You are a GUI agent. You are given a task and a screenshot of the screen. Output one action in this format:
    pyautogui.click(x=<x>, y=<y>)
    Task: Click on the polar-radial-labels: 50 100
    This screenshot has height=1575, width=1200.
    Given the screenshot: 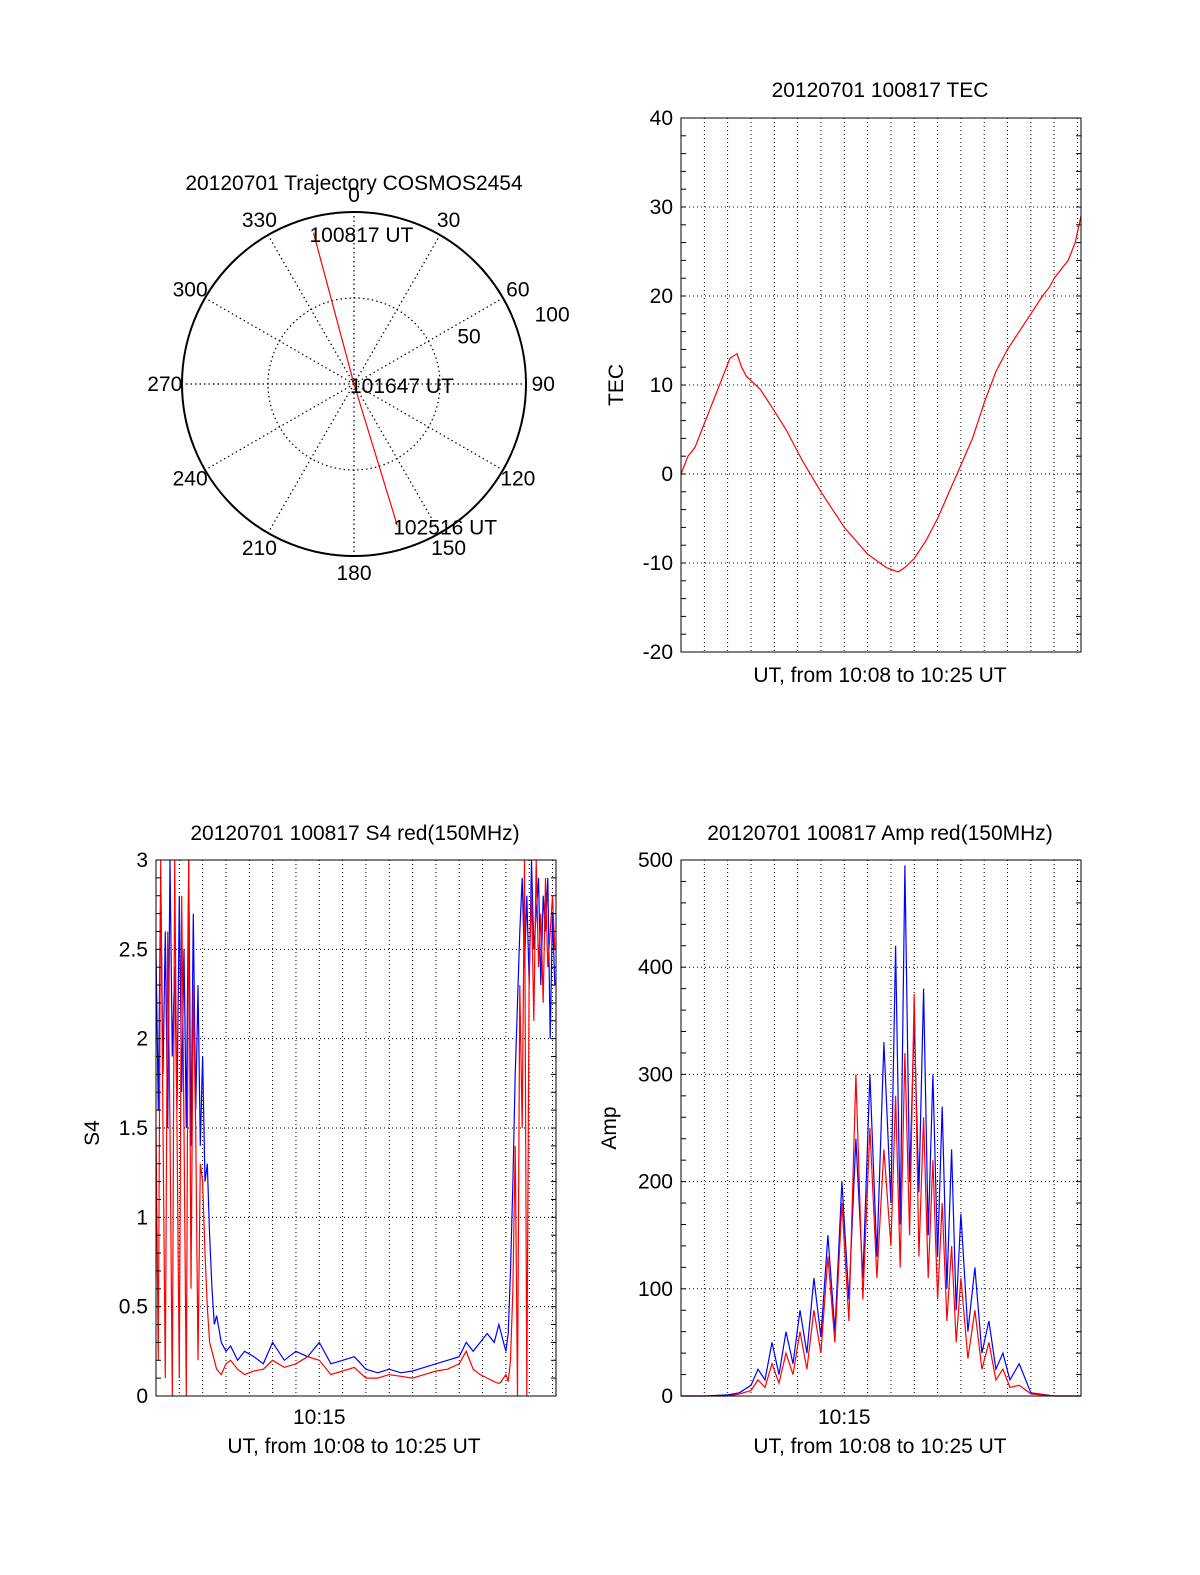 What is the action you would take?
    pyautogui.click(x=513, y=325)
    